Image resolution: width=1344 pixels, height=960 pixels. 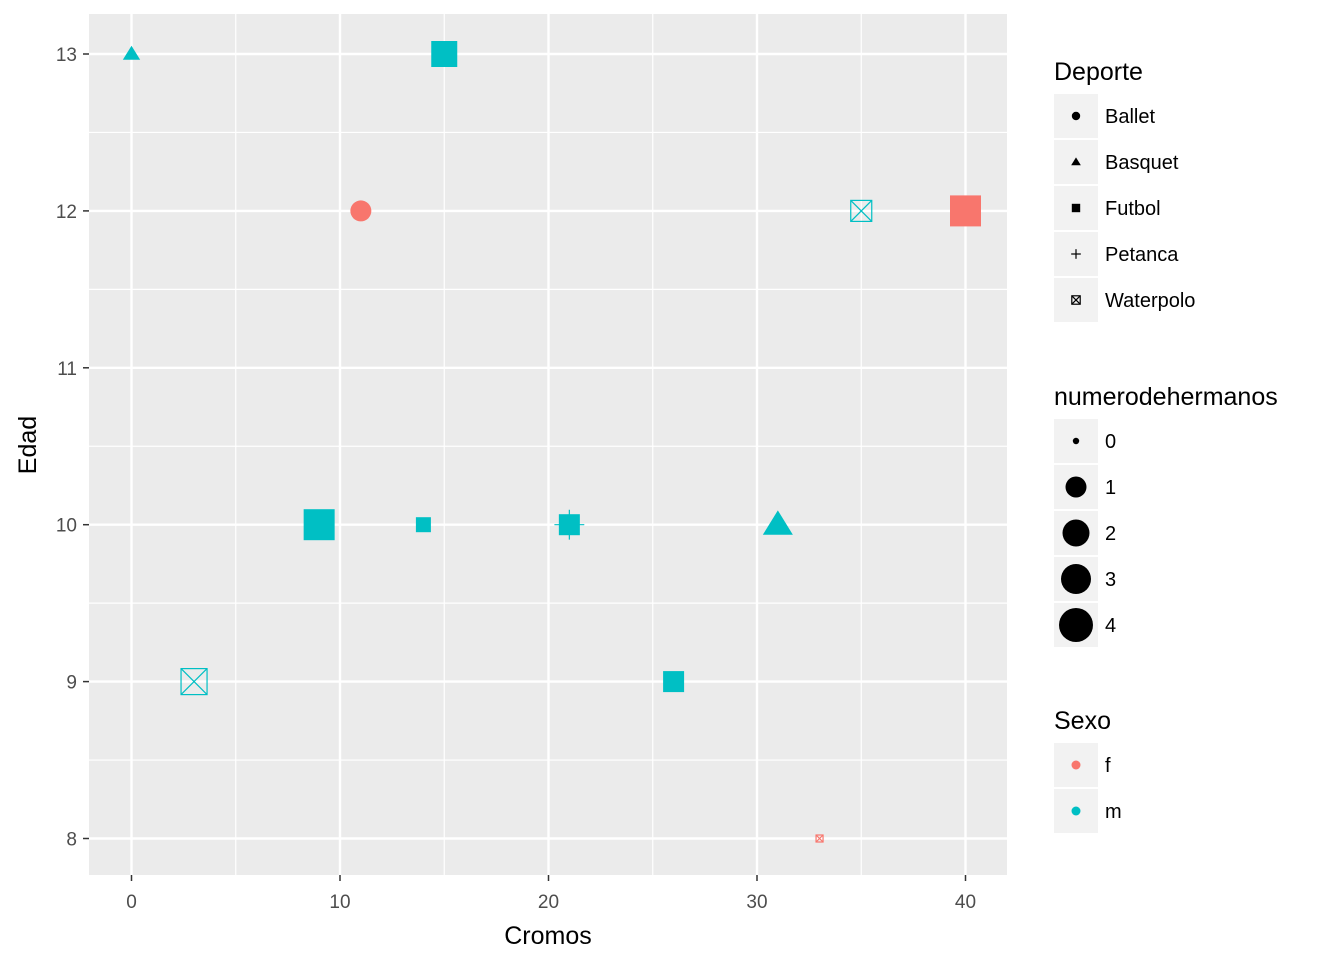 I want to click on x-tick-label: 10, so click(x=339, y=902).